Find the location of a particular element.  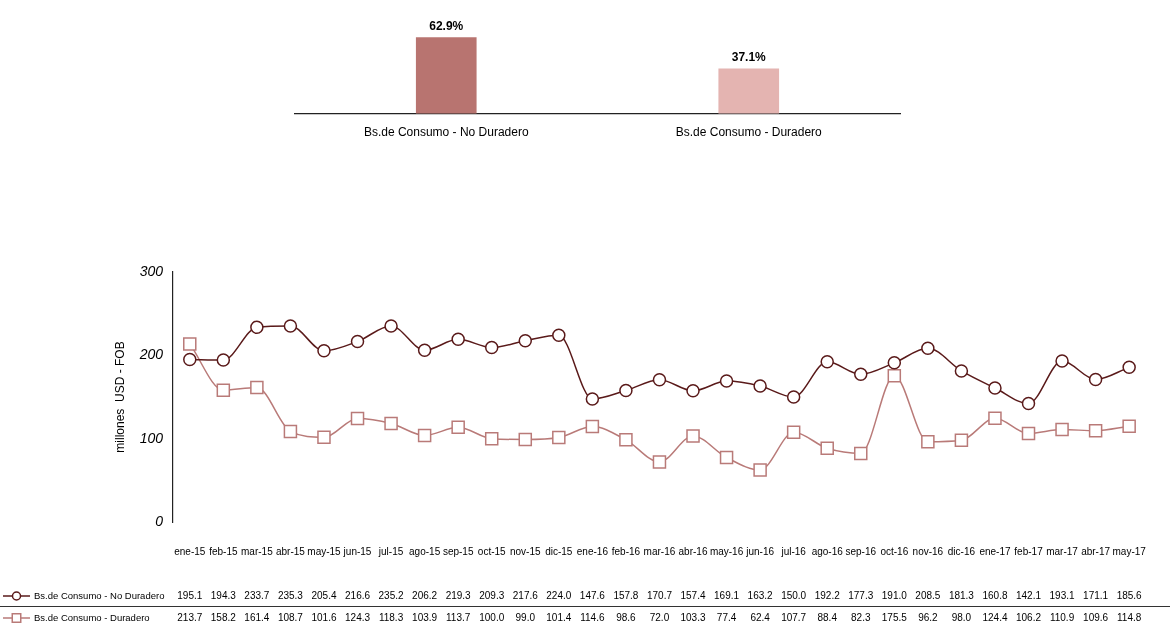

x-tick-label: nov-15 is located at coordinates (525, 551).